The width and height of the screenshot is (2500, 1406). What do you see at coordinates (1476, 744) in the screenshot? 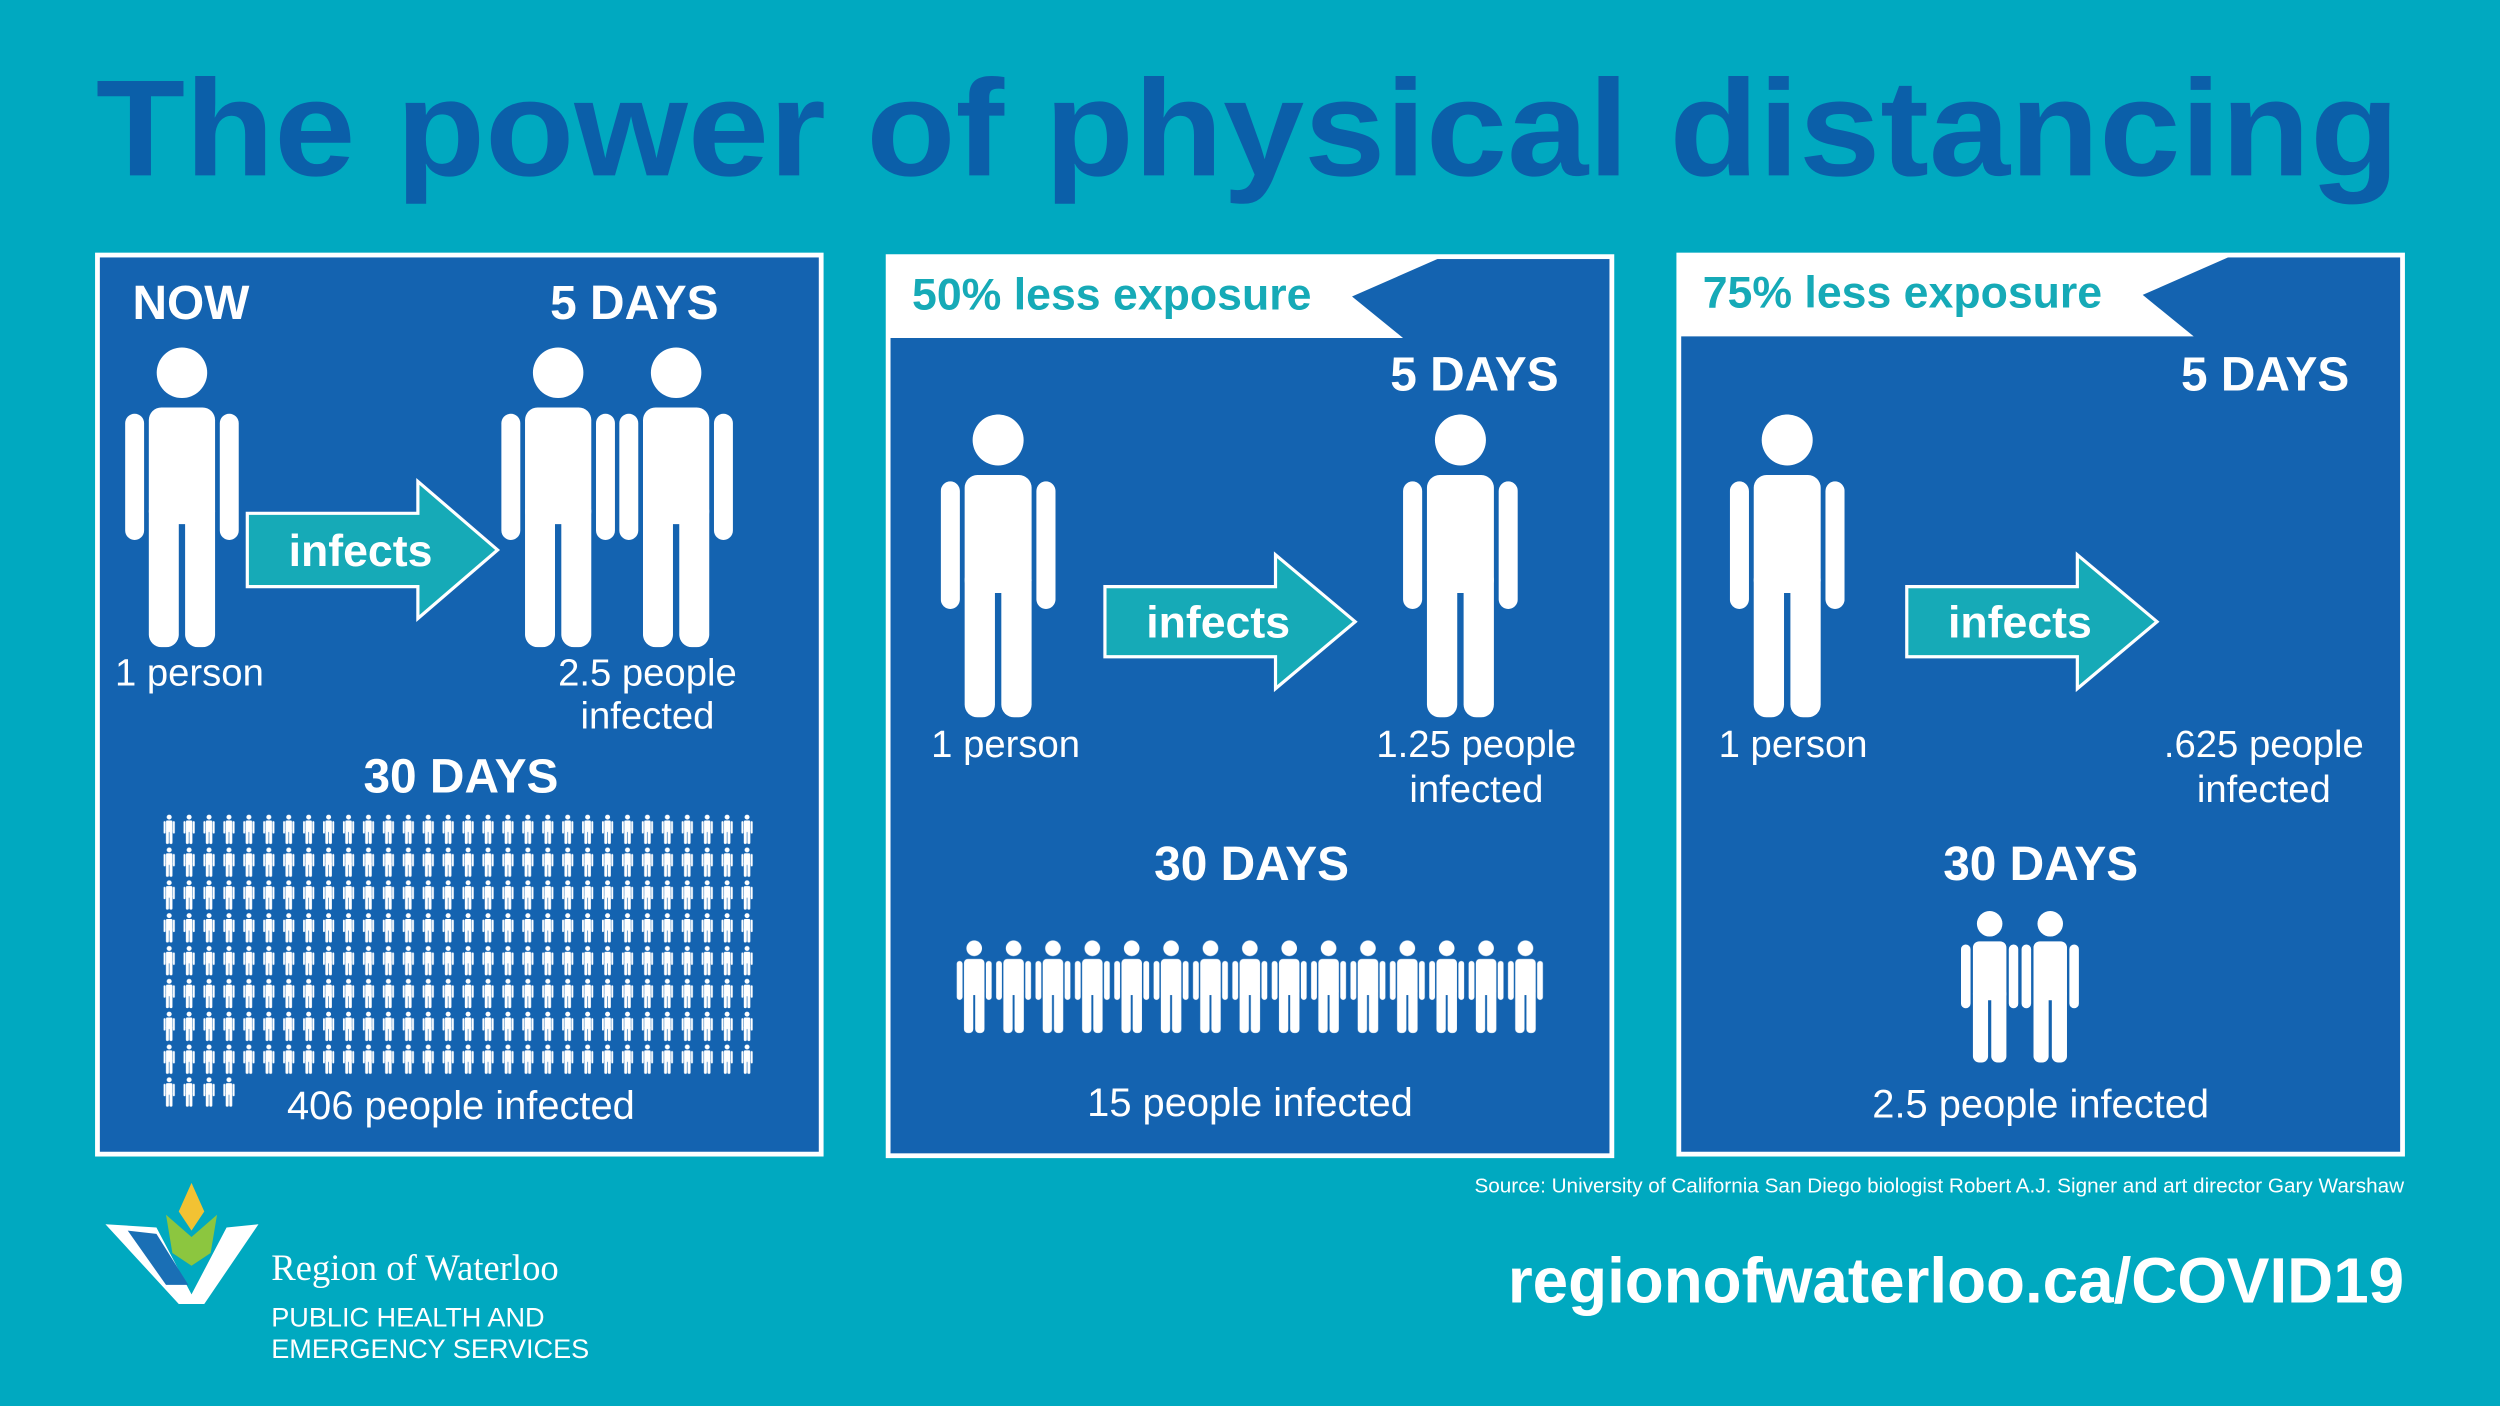
I see `result-label: 1.25 people` at bounding box center [1476, 744].